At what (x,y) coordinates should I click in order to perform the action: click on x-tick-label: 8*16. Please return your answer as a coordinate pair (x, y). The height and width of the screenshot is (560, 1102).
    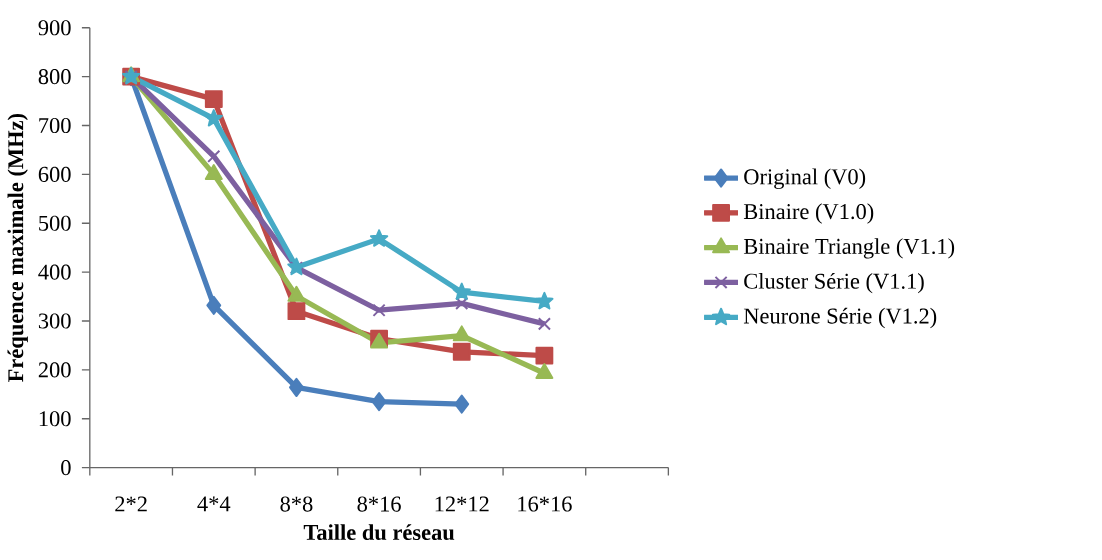
    Looking at the image, I should click on (379, 504).